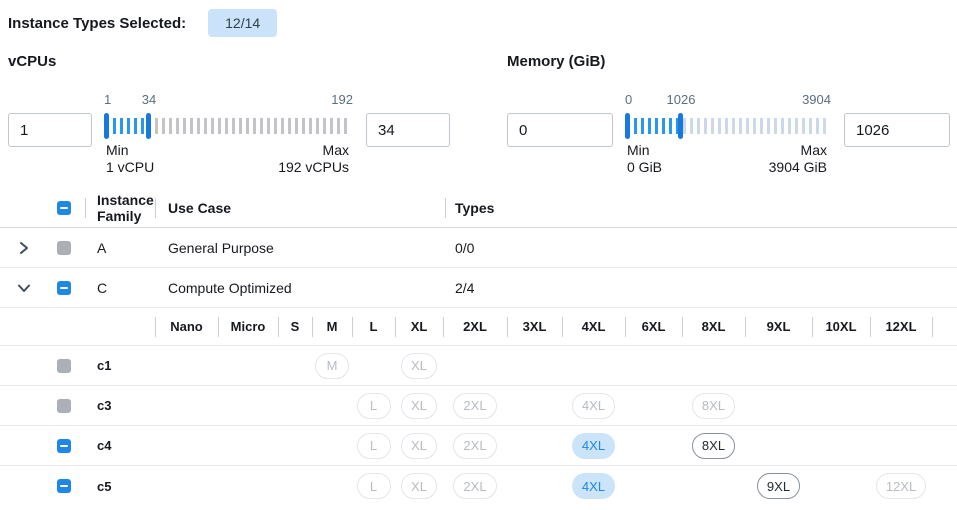 This screenshot has width=957, height=510. I want to click on size-column-header-s: S, so click(295, 326).